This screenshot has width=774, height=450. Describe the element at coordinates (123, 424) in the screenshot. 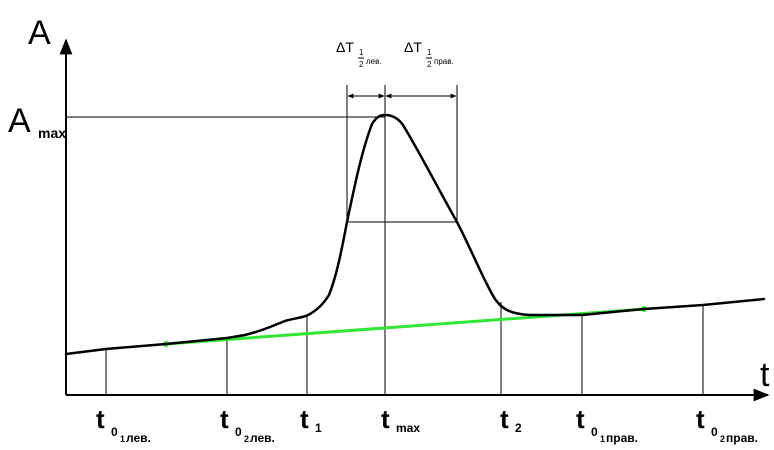

I see `tick-t01-left: t 0 1 лев.` at that location.